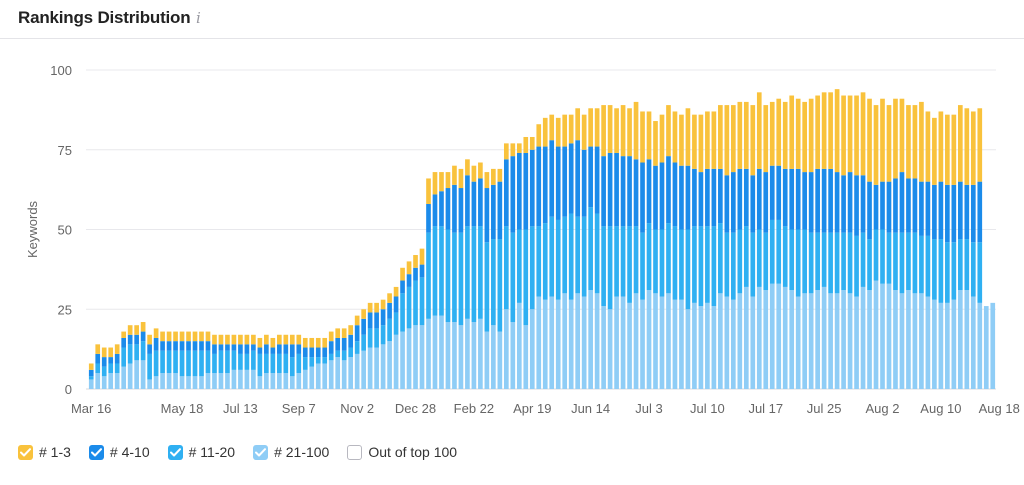  I want to click on bar-segment: # 4-10: 5, so click(383, 317).